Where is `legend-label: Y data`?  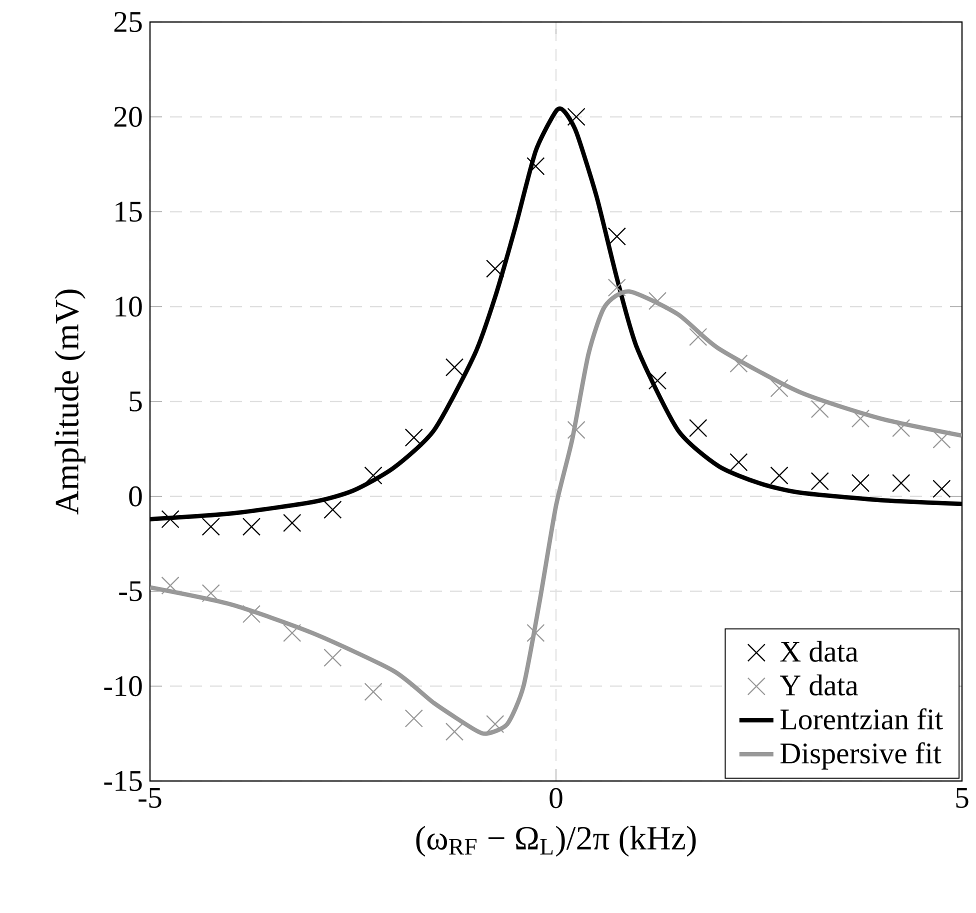
legend-label: Y data is located at coordinates (819, 685).